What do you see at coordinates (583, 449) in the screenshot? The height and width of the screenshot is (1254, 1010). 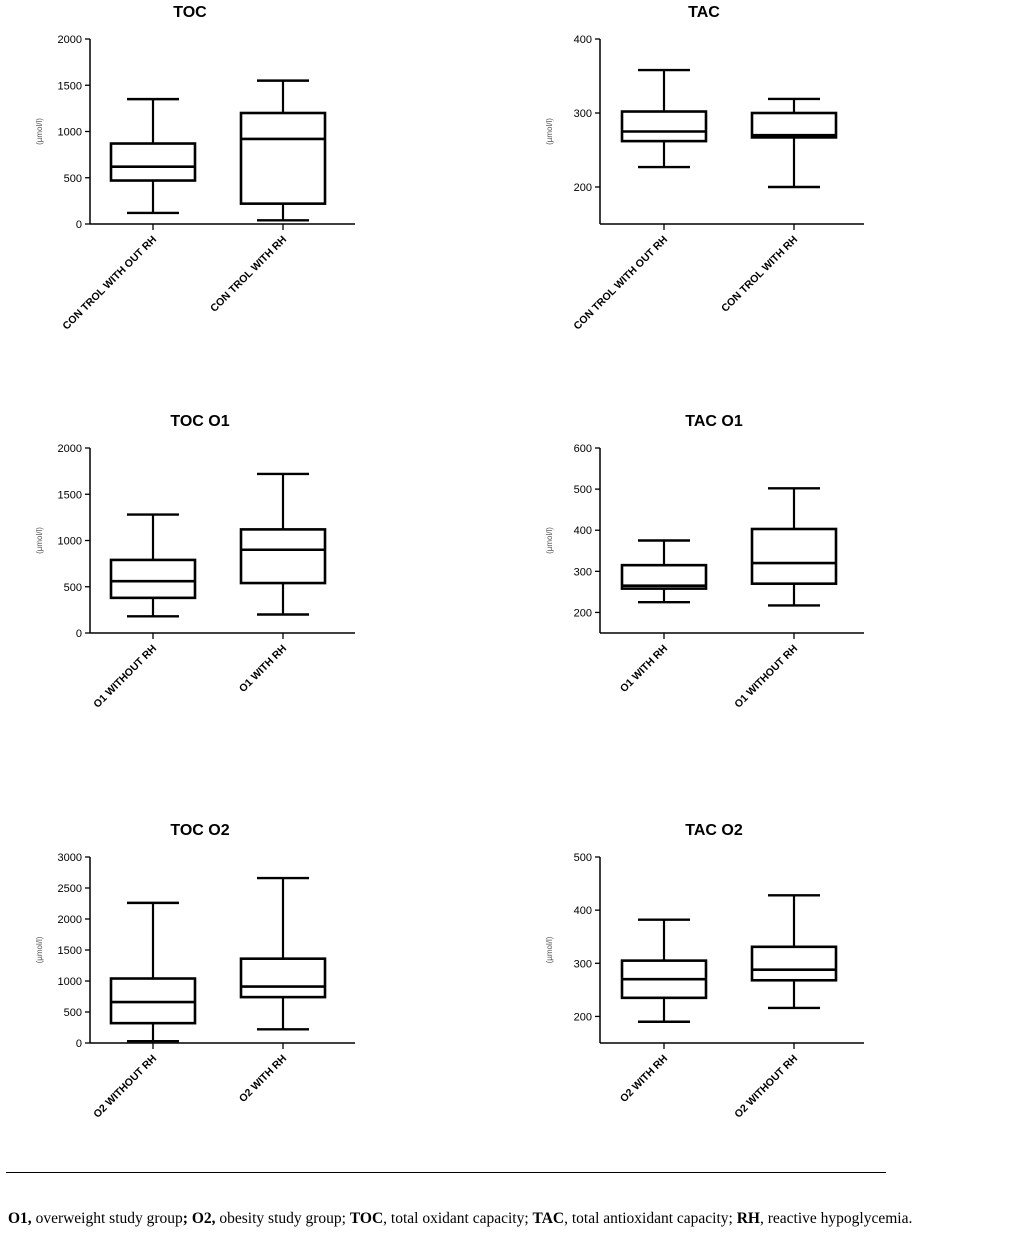 I see `y-tick-label: 600` at bounding box center [583, 449].